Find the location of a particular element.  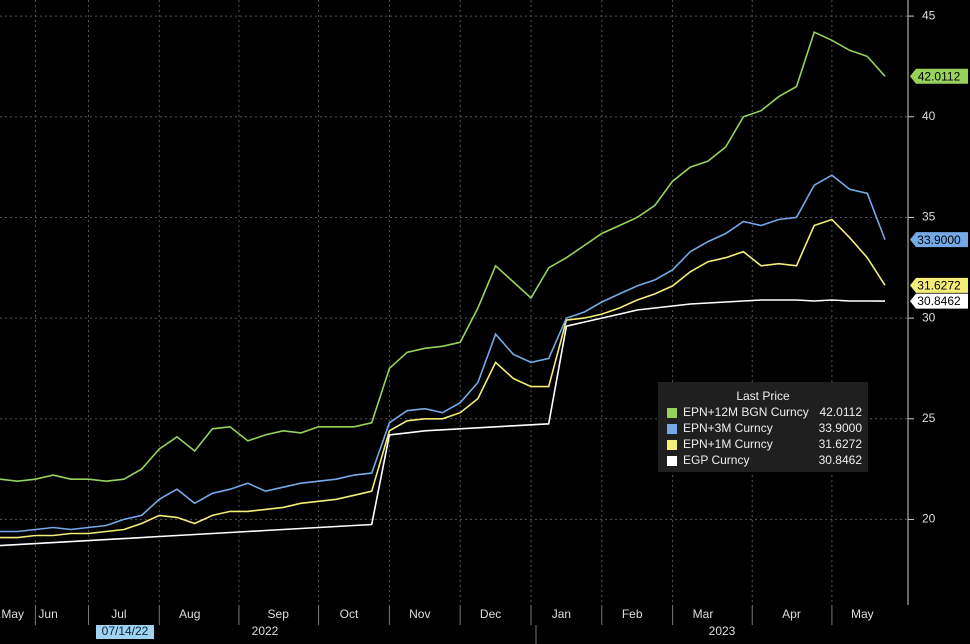

x-tick-label: Jul is located at coordinates (118, 614).